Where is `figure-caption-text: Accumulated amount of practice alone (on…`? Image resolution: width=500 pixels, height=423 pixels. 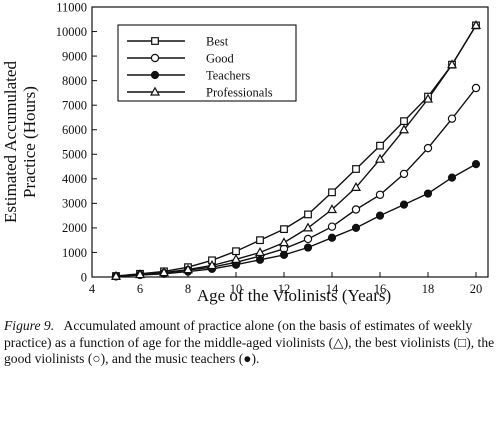
figure-caption-text: Accumulated amount of practice alone (on… is located at coordinates (249, 342).